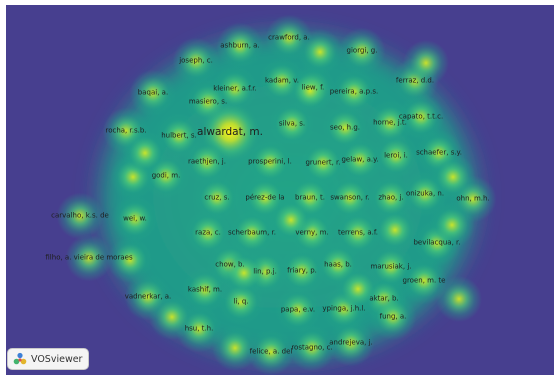 This screenshot has width=560, height=379. I want to click on item-label: marusiak, j., so click(391, 266).